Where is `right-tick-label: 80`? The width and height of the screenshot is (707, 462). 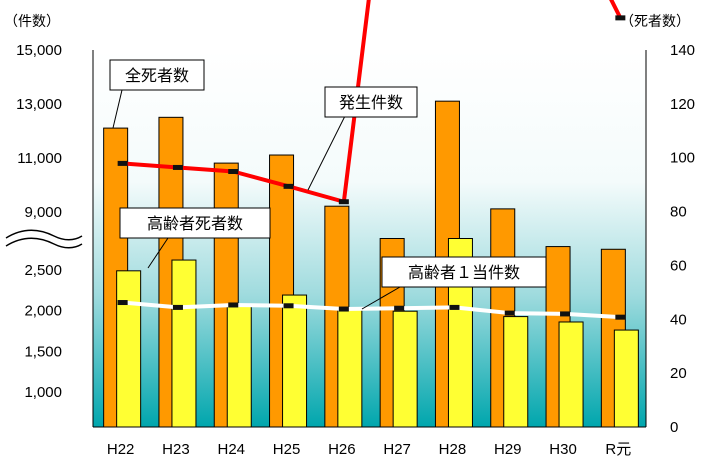
right-tick-label: 80 is located at coordinates (678, 212).